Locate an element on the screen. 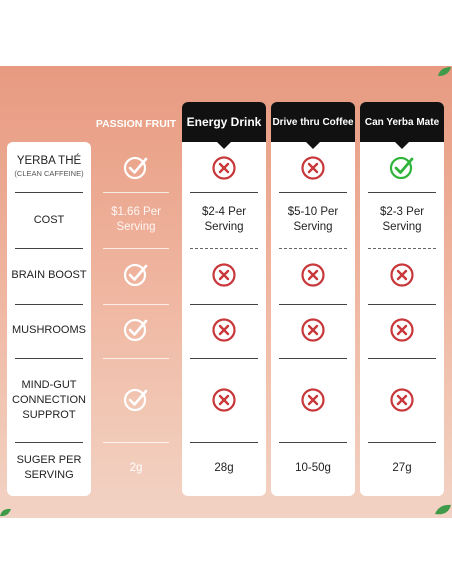 This screenshot has width=452, height=584. can-yerba-mate-column: Can Yerba Mate $2-3 Per Serving 27g is located at coordinates (402, 299).